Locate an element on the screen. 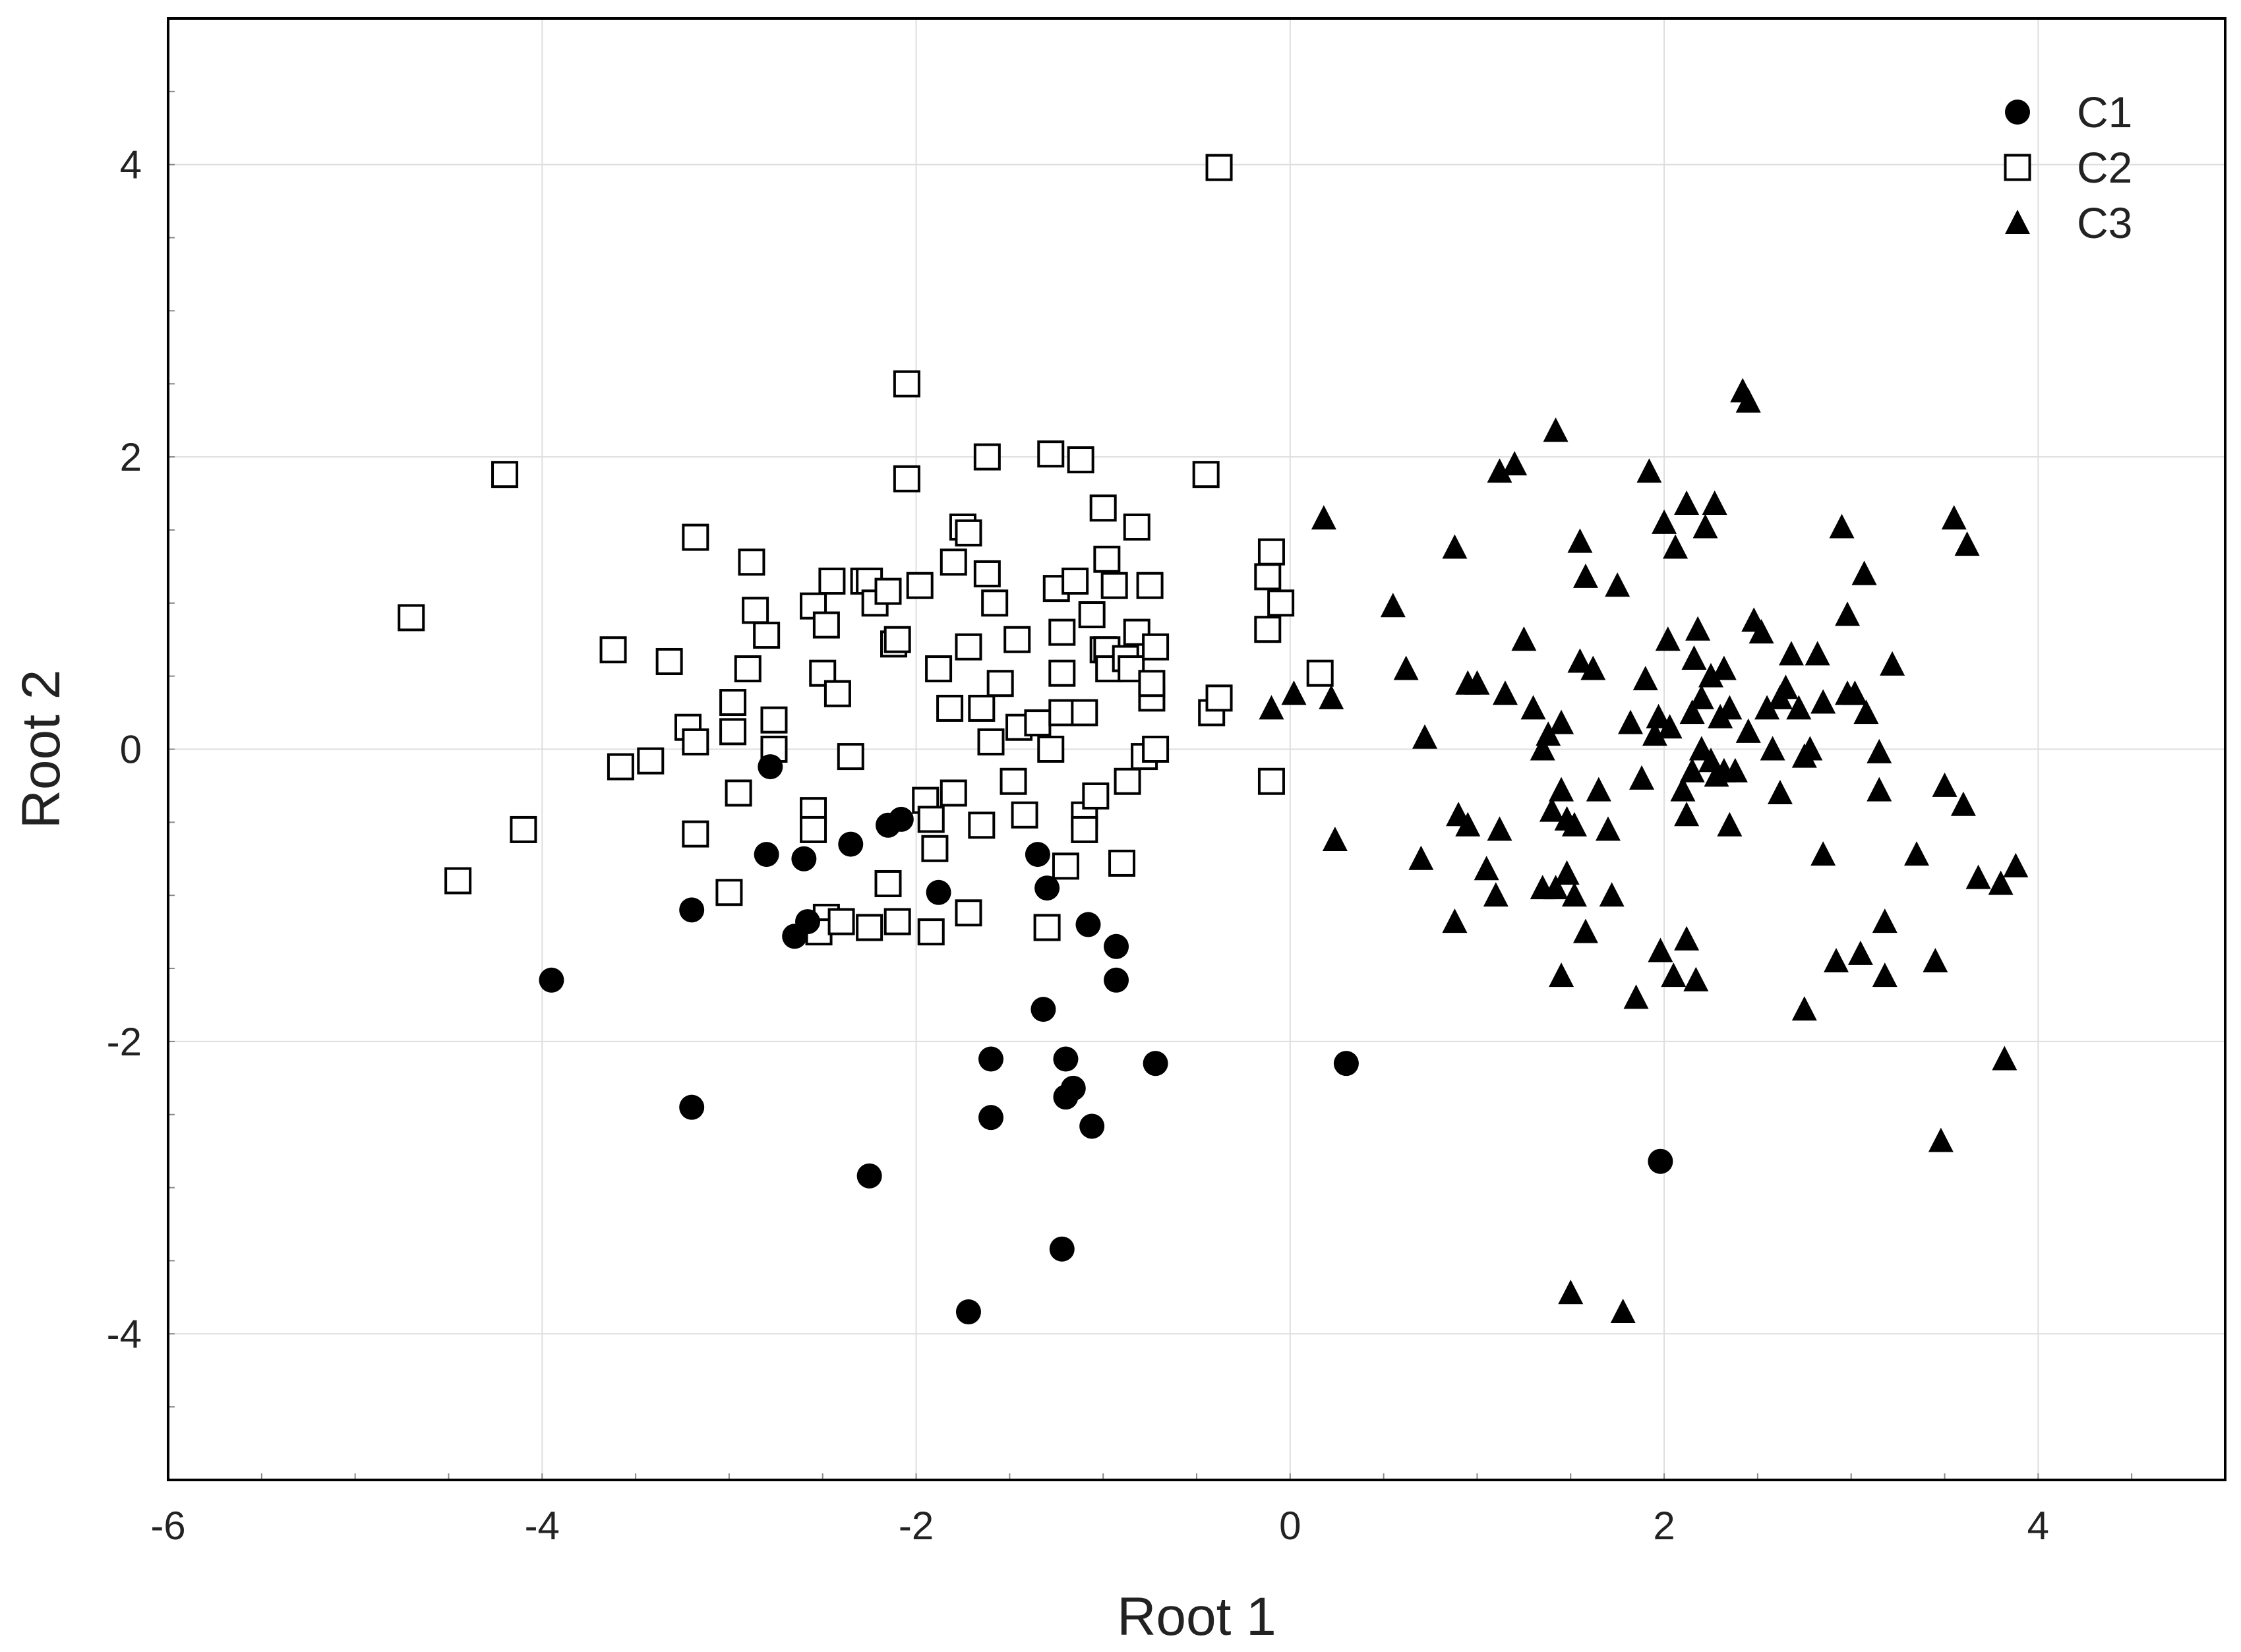 Image resolution: width=2241 pixels, height=1652 pixels. legend-label-c2: C2 is located at coordinates (2104, 167).